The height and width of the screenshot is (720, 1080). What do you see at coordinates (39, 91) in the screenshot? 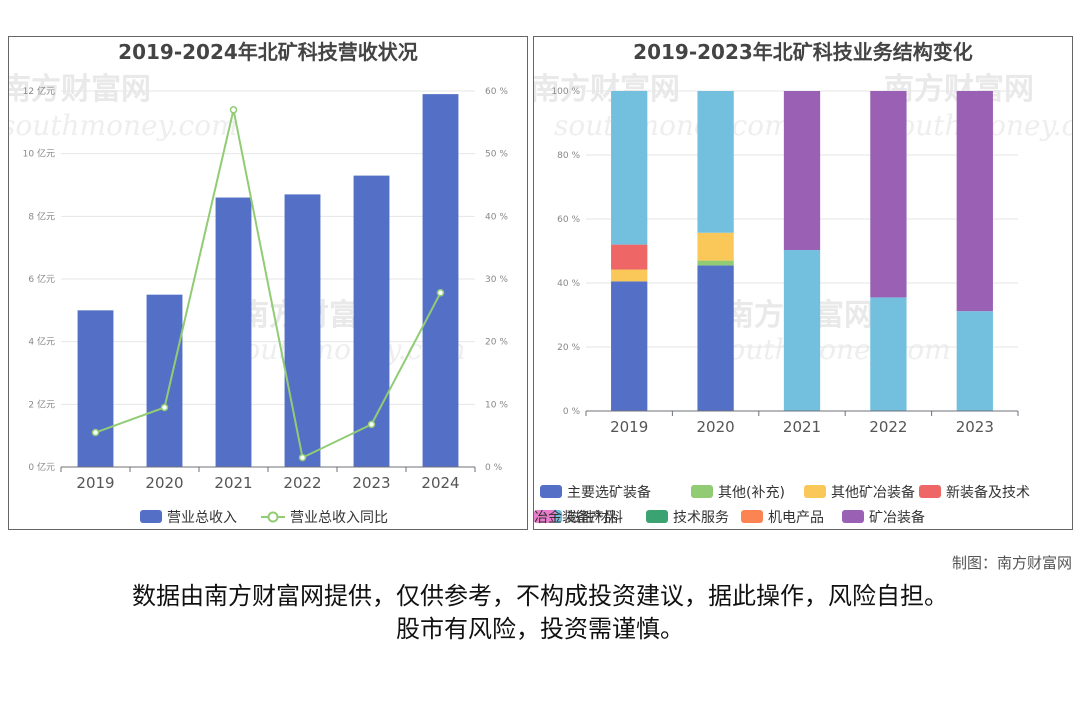
I see `y-tick-label-left: 12 亿元` at bounding box center [39, 91].